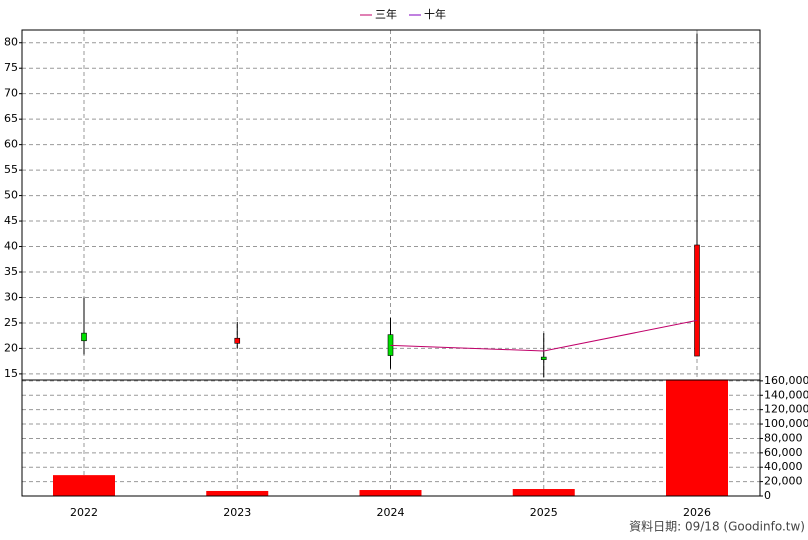 This screenshot has width=808, height=540. What do you see at coordinates (11, 246) in the screenshot?
I see `y-tick-label: 40` at bounding box center [11, 246].